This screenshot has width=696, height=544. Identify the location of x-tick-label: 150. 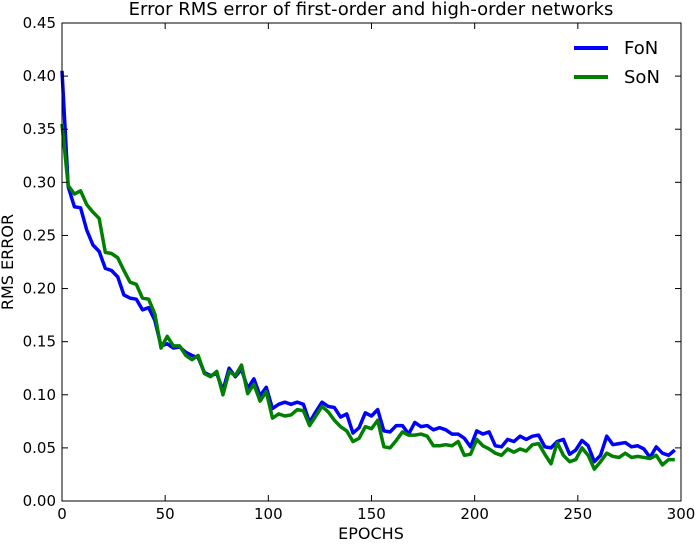
(371, 514).